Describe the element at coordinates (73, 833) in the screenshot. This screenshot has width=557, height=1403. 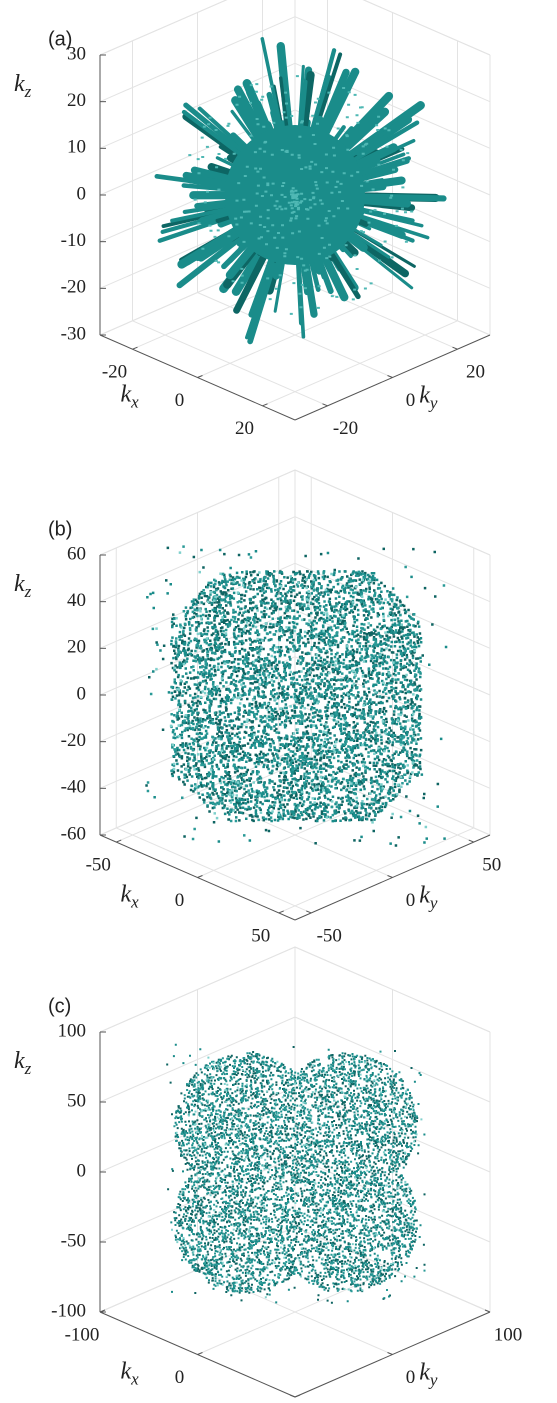
I see `z-tick-label: -60` at that location.